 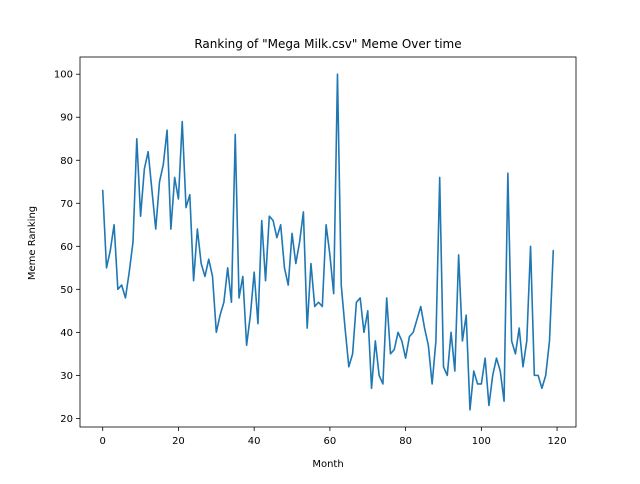 I want to click on y-tick-label: 70, so click(x=66, y=204).